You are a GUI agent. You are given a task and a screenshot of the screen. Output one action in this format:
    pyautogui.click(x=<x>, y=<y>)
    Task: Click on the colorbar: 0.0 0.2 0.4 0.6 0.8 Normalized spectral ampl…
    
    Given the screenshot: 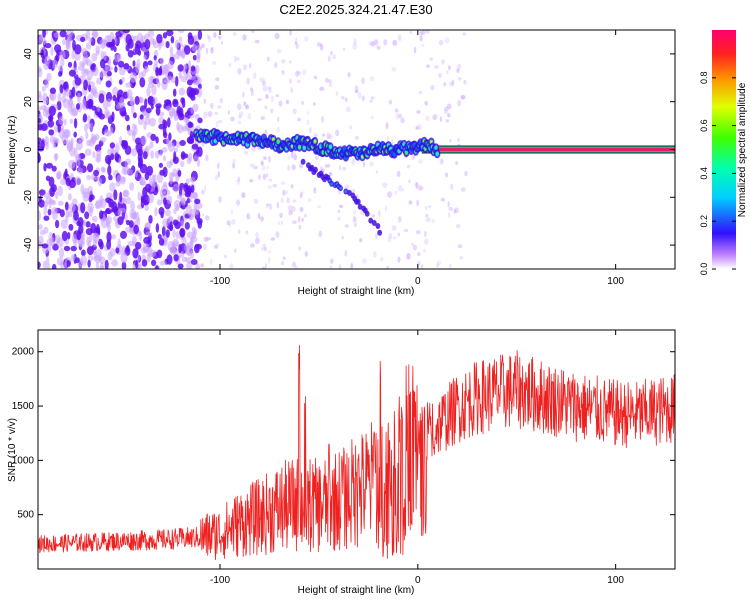 What is the action you would take?
    pyautogui.click(x=723, y=152)
    